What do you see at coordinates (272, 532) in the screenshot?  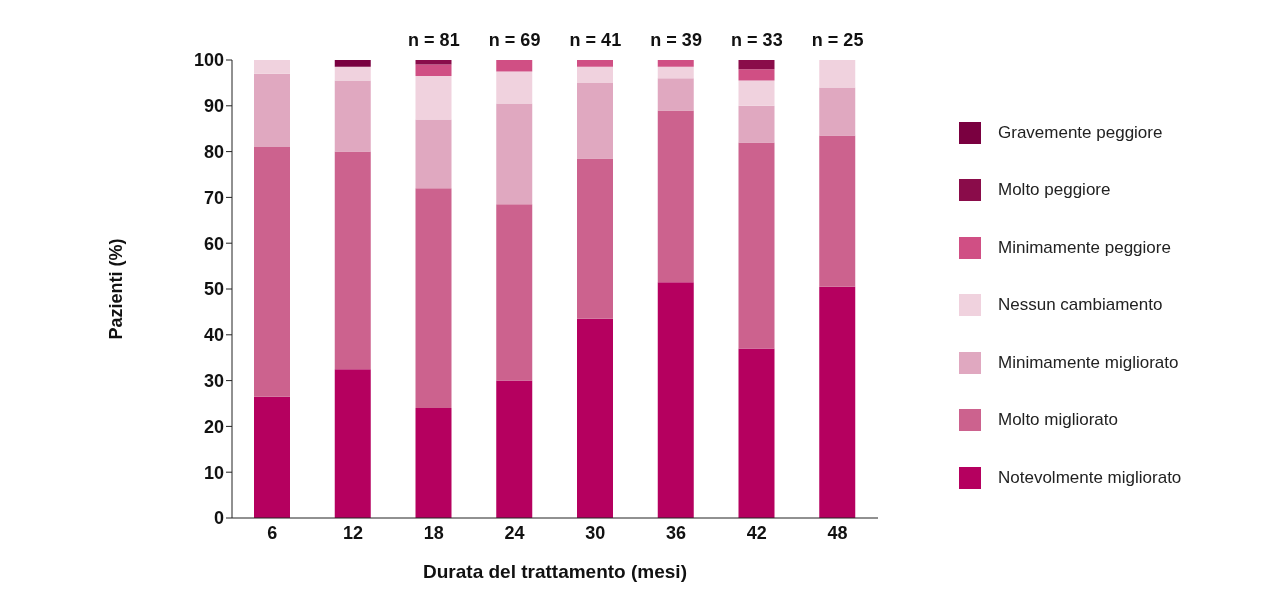 I see `x-tick-label: 6` at bounding box center [272, 532].